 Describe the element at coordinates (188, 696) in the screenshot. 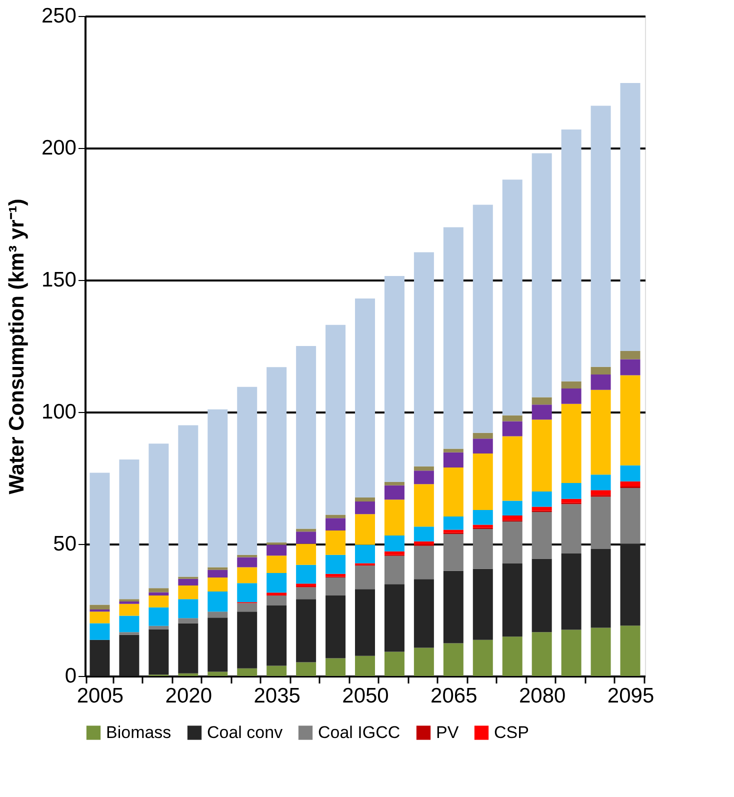

I see `x-tick-label: 2020` at that location.